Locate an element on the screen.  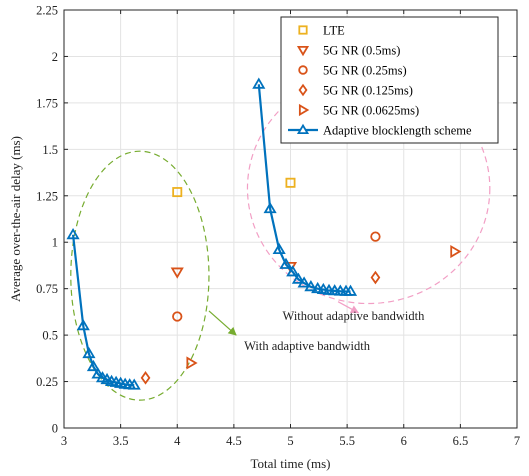
y-tick-label: 0.5 is located at coordinates (50, 336).